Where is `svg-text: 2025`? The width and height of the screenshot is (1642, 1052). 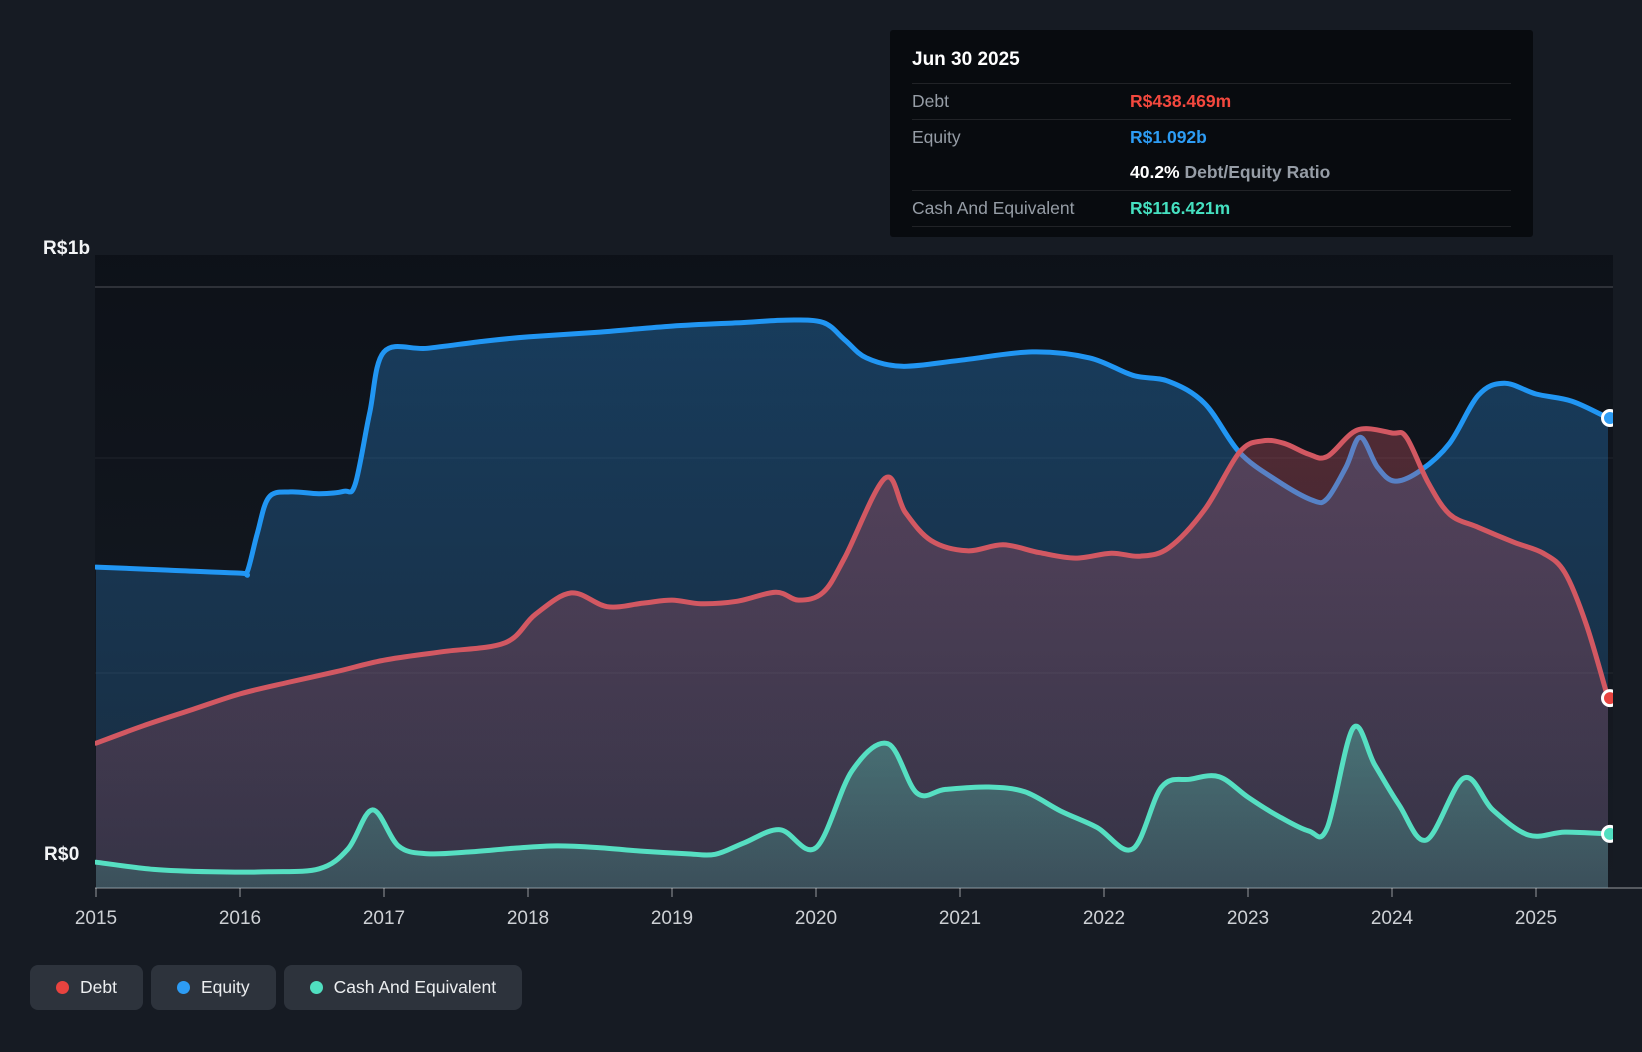
svg-text: 2025 is located at coordinates (1536, 918).